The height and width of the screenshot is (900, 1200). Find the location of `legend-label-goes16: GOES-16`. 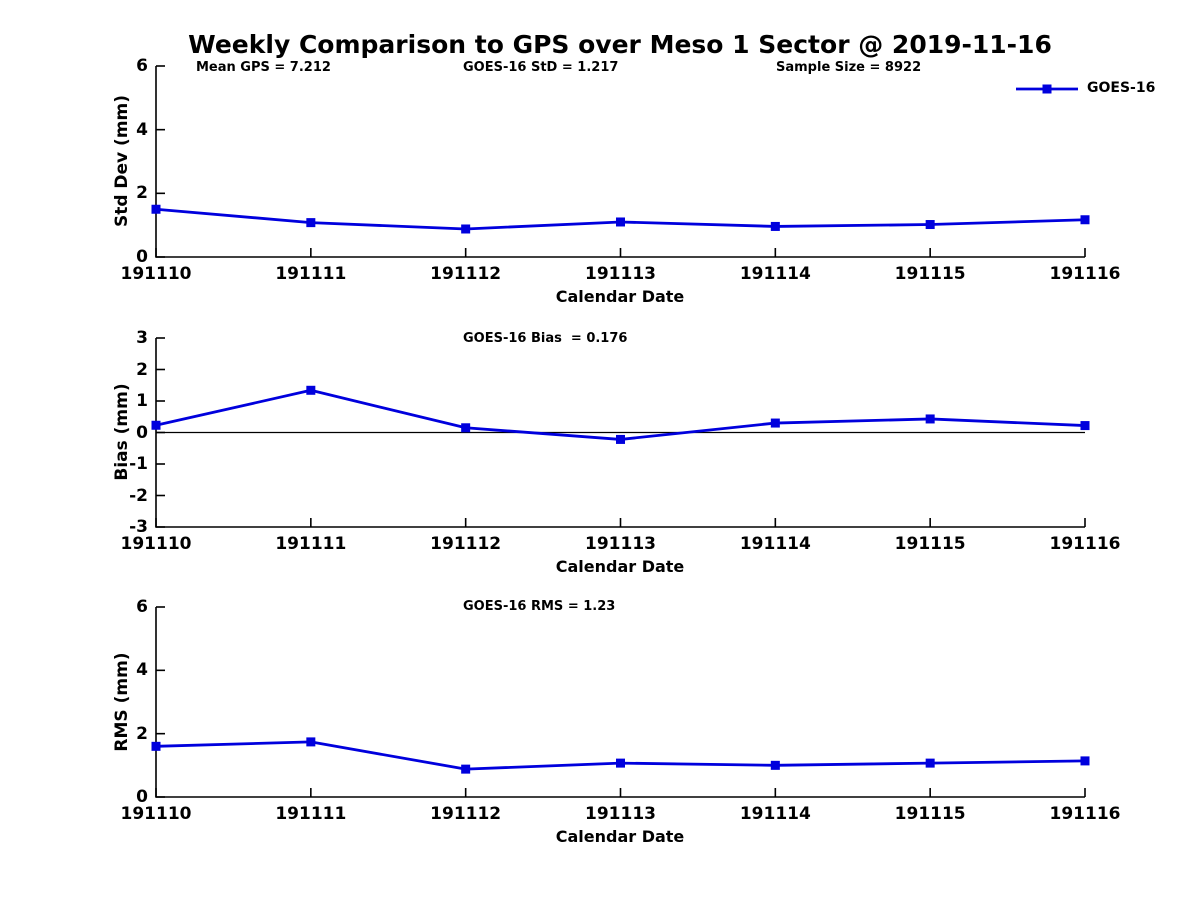

legend-label-goes16: GOES-16 is located at coordinates (1121, 88).